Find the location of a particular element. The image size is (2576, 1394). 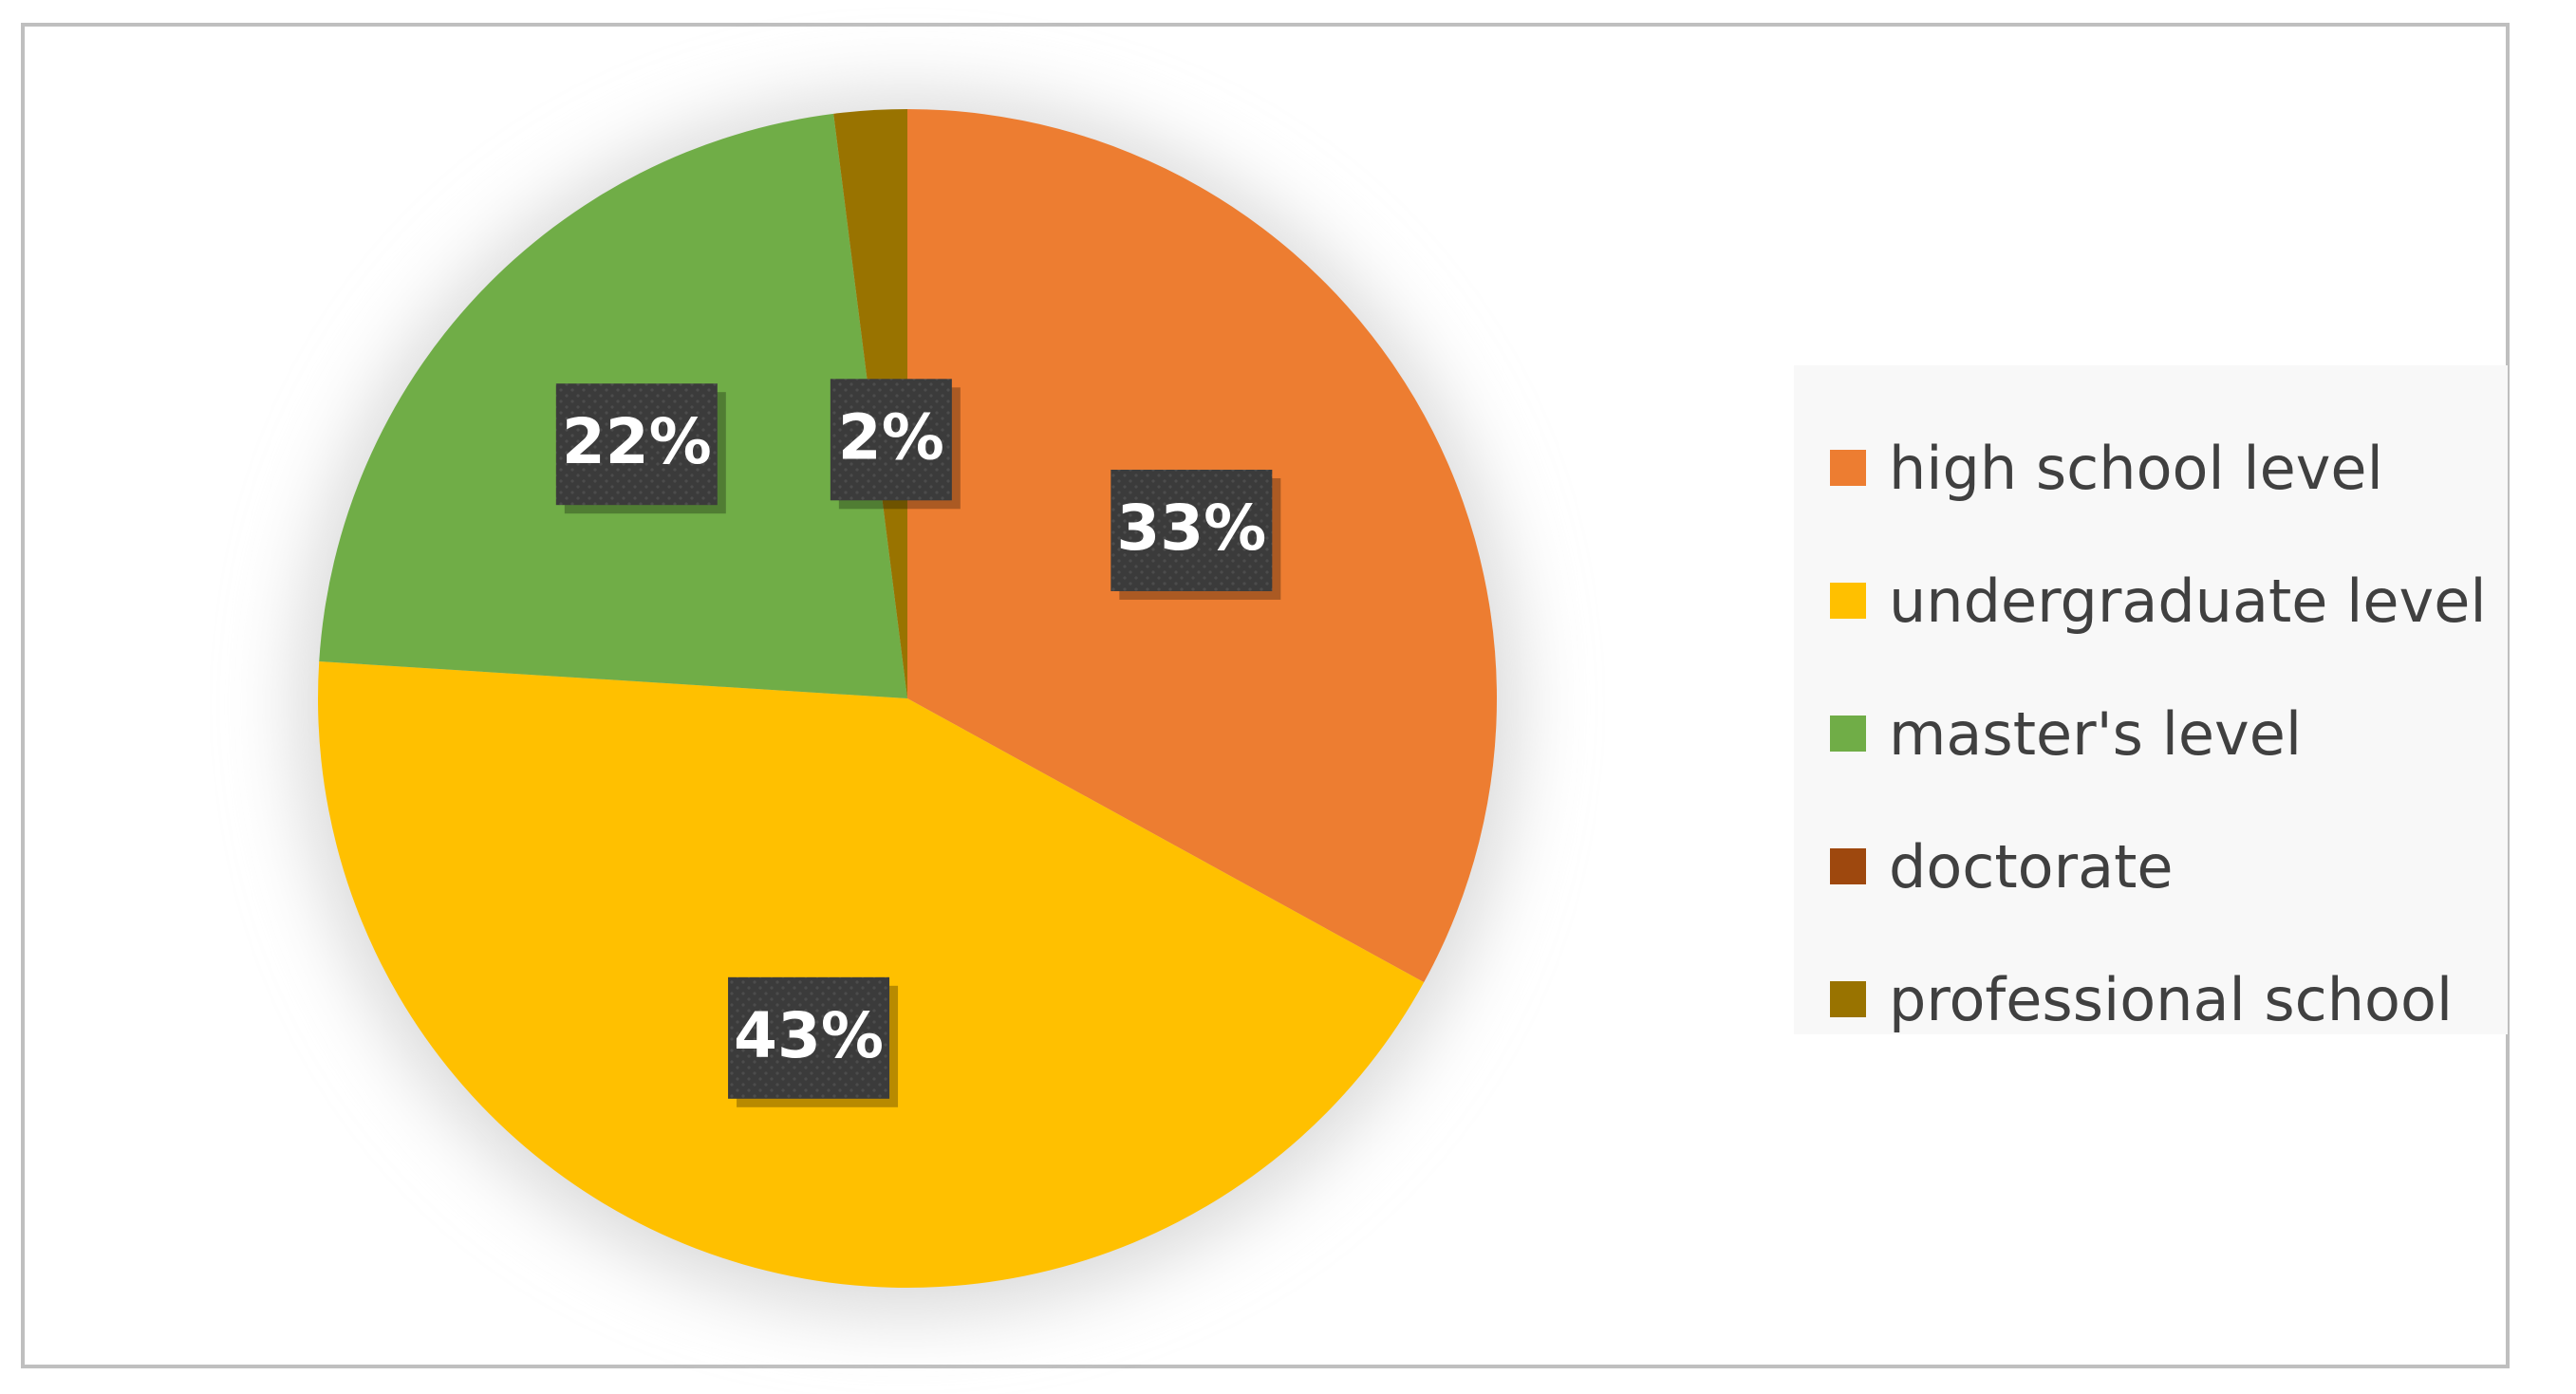

legend-swatch-undergraduate is located at coordinates (1848, 601).